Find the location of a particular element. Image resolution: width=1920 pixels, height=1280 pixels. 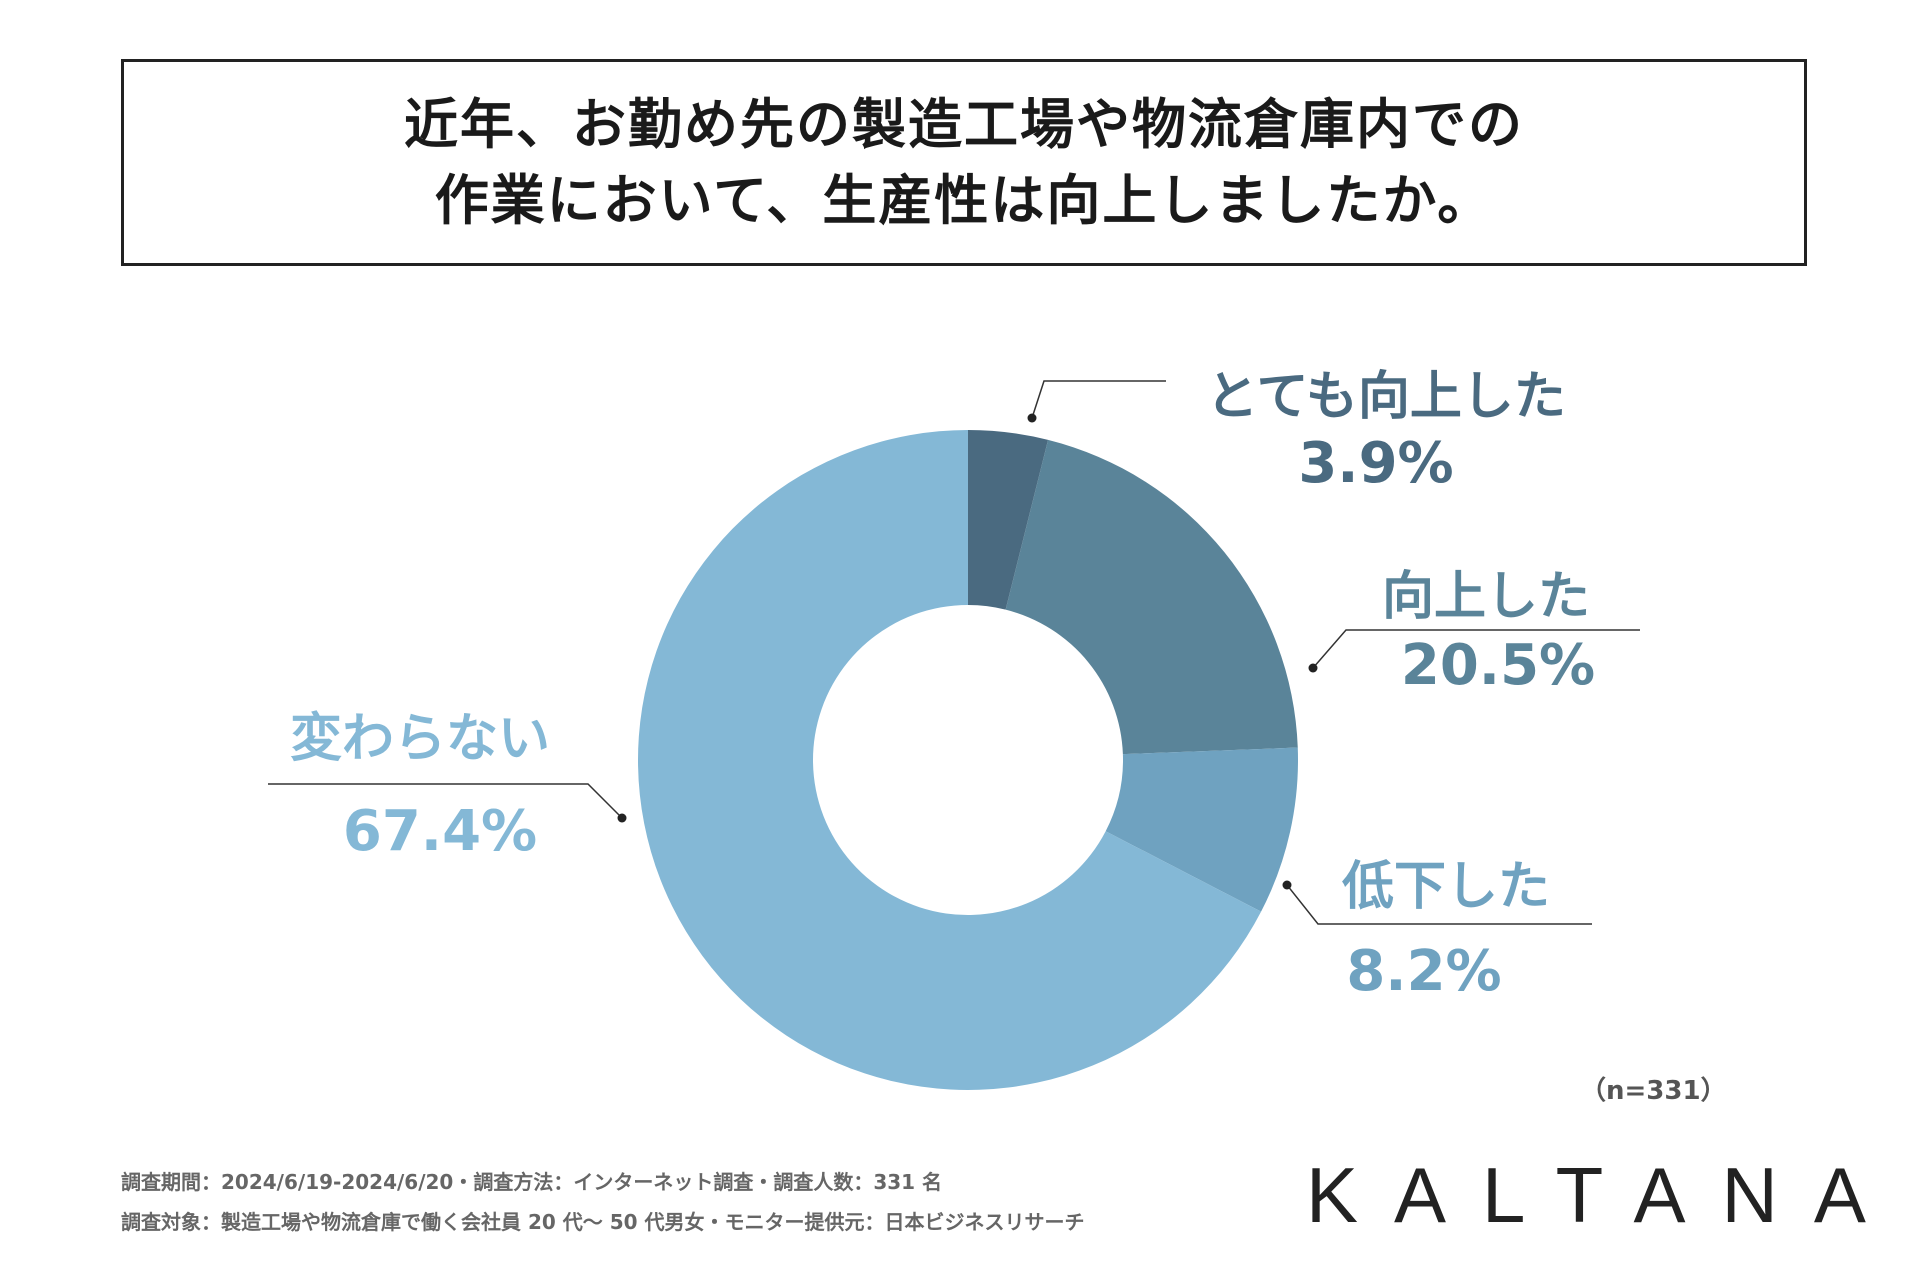

brand-logo: KALTANA is located at coordinates (1604, 1195).